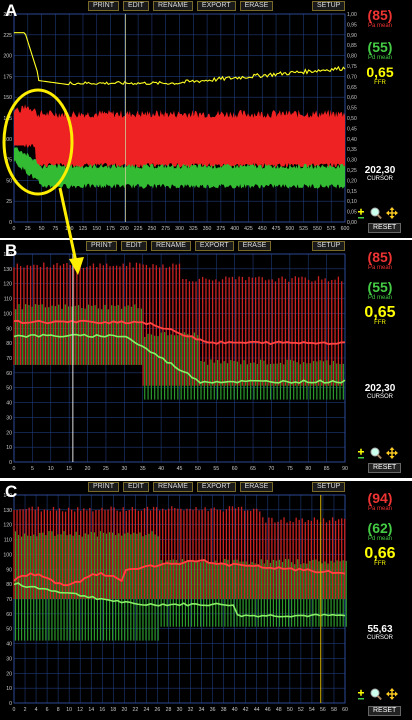 This screenshot has height=720, width=412. I want to click on x-tick-label: 150, so click(96, 229).